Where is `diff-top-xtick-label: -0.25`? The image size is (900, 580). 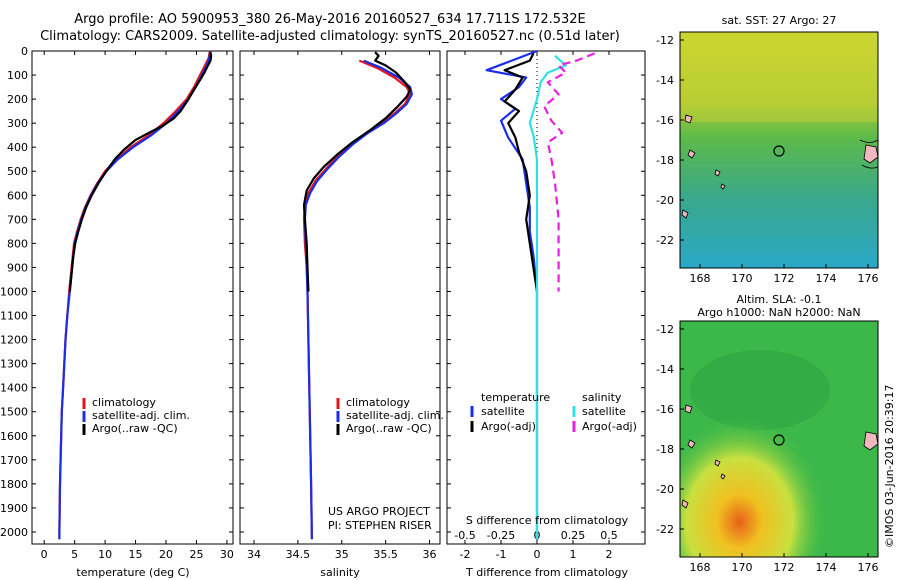
diff-top-xtick-label: -0.25 is located at coordinates (501, 535).